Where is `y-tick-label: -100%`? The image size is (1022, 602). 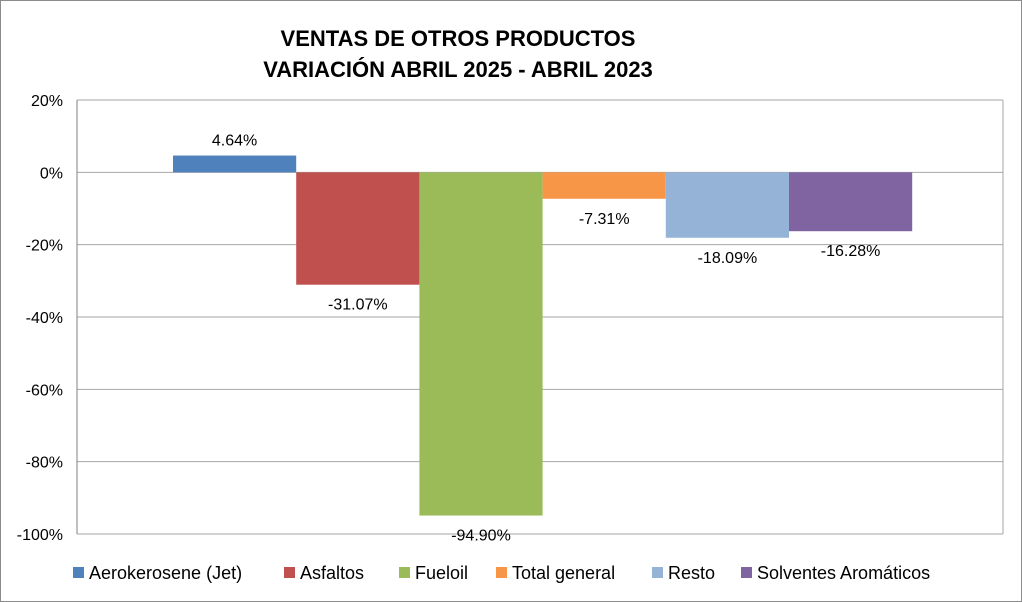
y-tick-label: -100% is located at coordinates (40, 535).